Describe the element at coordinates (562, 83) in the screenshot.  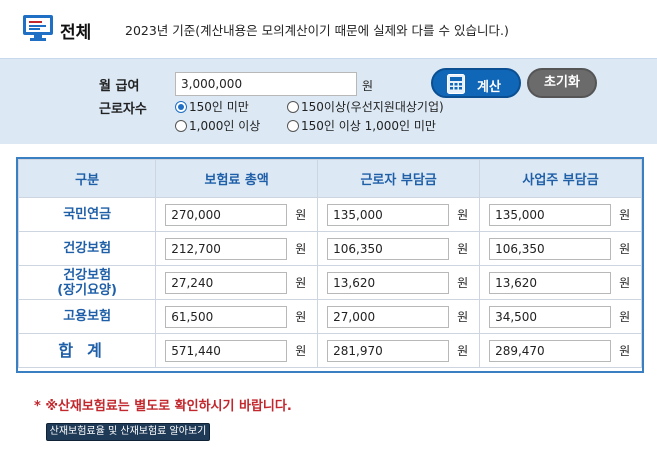
I see `reset-button: 초기화` at that location.